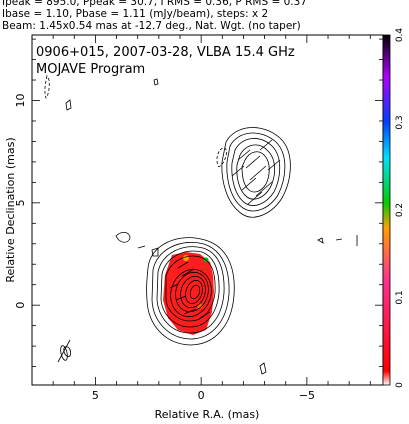 The image size is (409, 424). I want to click on y-tick-label: 0, so click(20, 305).